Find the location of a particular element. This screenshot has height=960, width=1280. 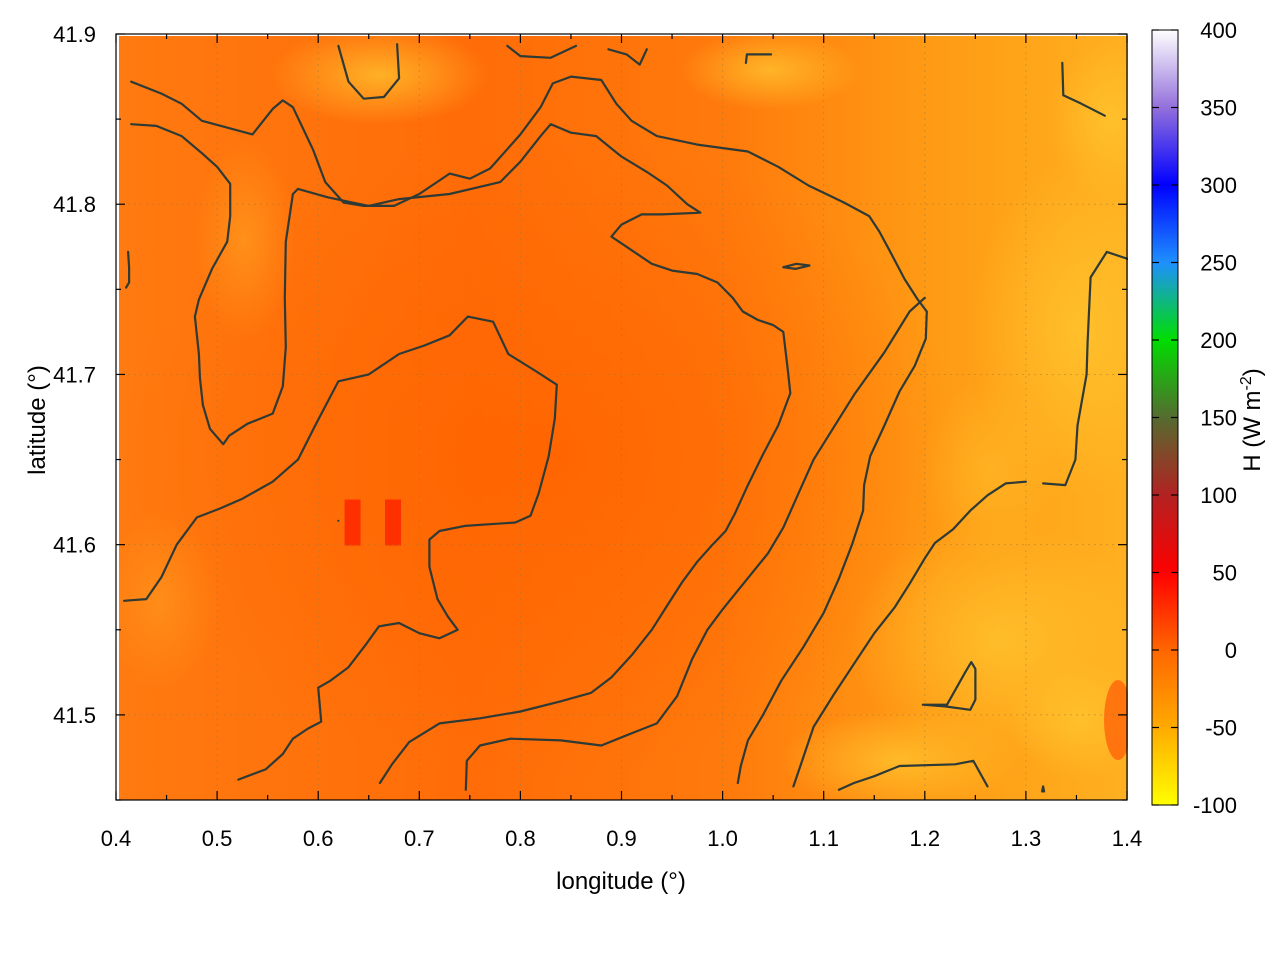

y-tick-label: 41.5 is located at coordinates (74, 715).